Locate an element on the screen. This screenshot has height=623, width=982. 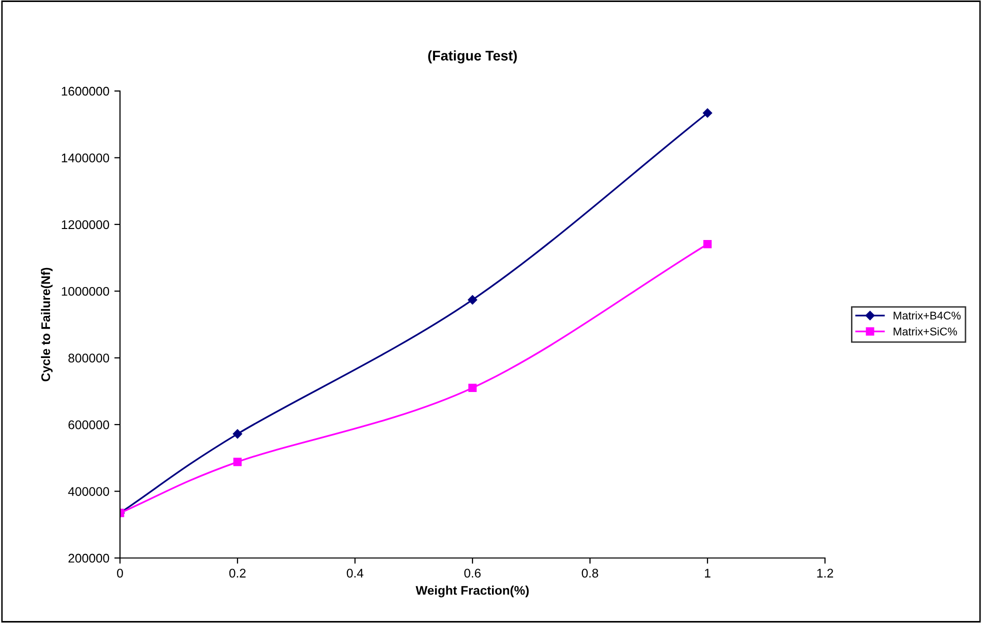
y-tick-label: 1400000 is located at coordinates (86, 158).